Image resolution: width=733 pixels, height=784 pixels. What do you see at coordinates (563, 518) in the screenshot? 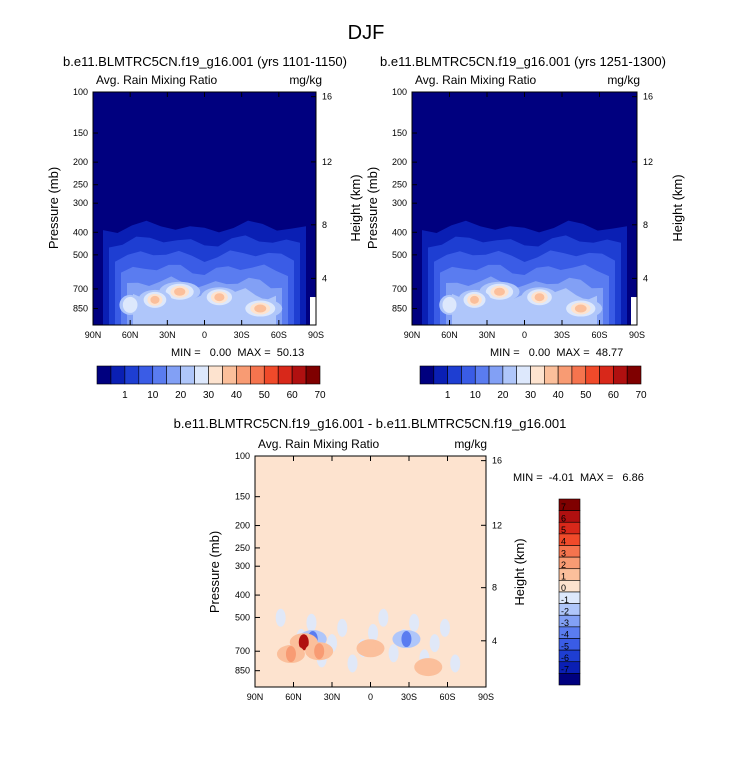
I see `colorbar-label: 6` at bounding box center [563, 518].